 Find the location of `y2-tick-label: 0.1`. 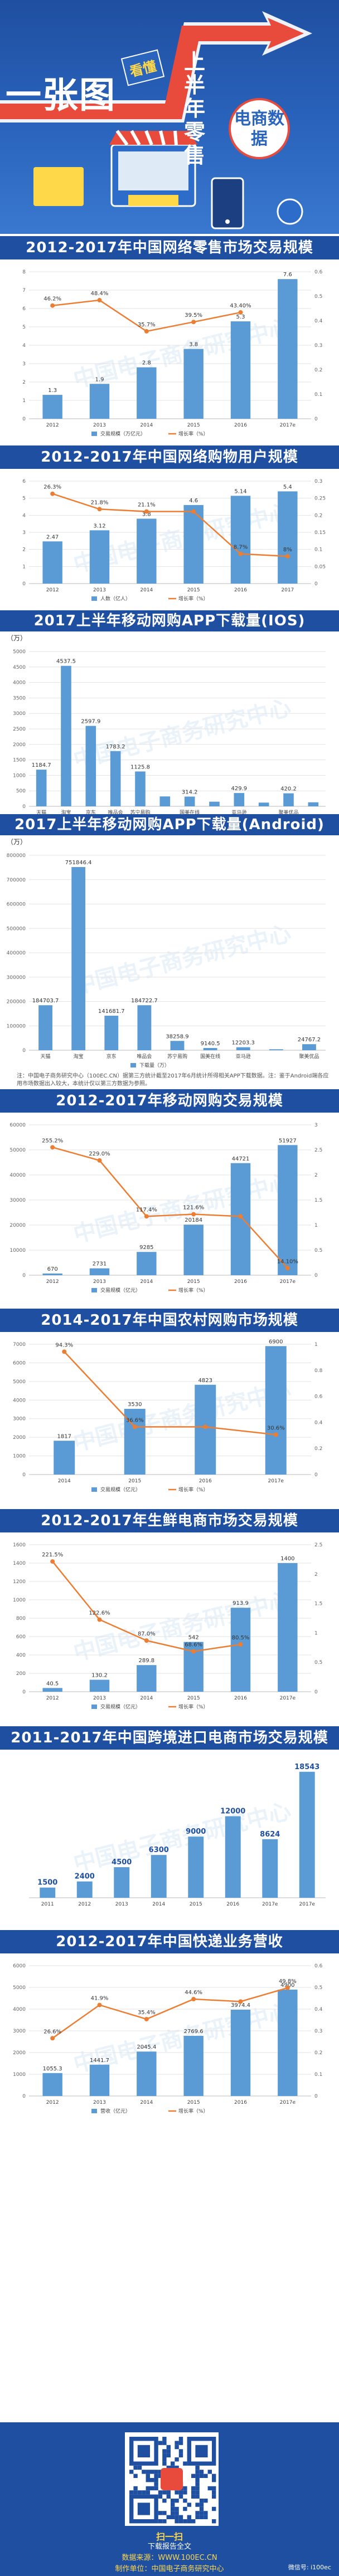

y2-tick-label: 0.1 is located at coordinates (318, 395).